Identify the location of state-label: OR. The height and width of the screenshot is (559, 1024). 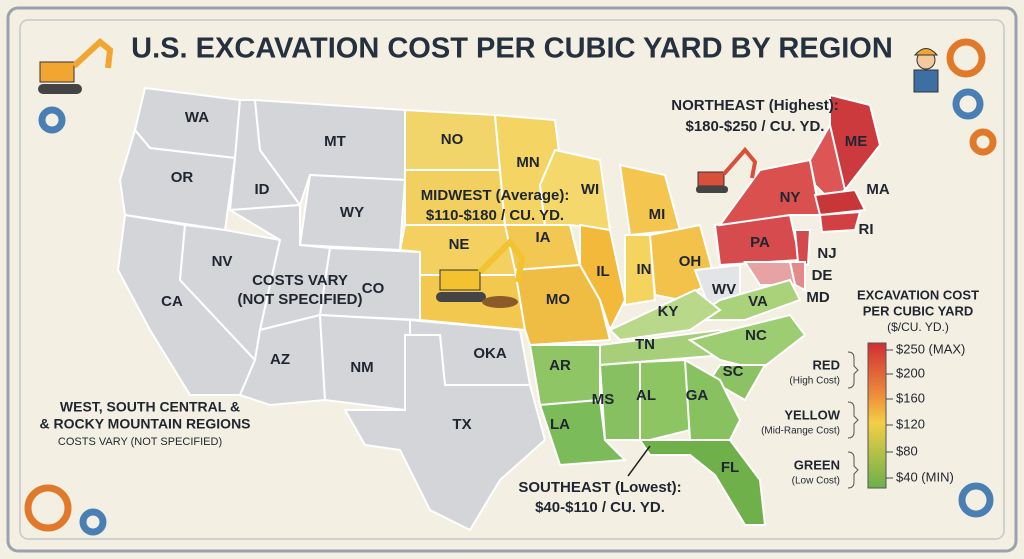
(182, 177).